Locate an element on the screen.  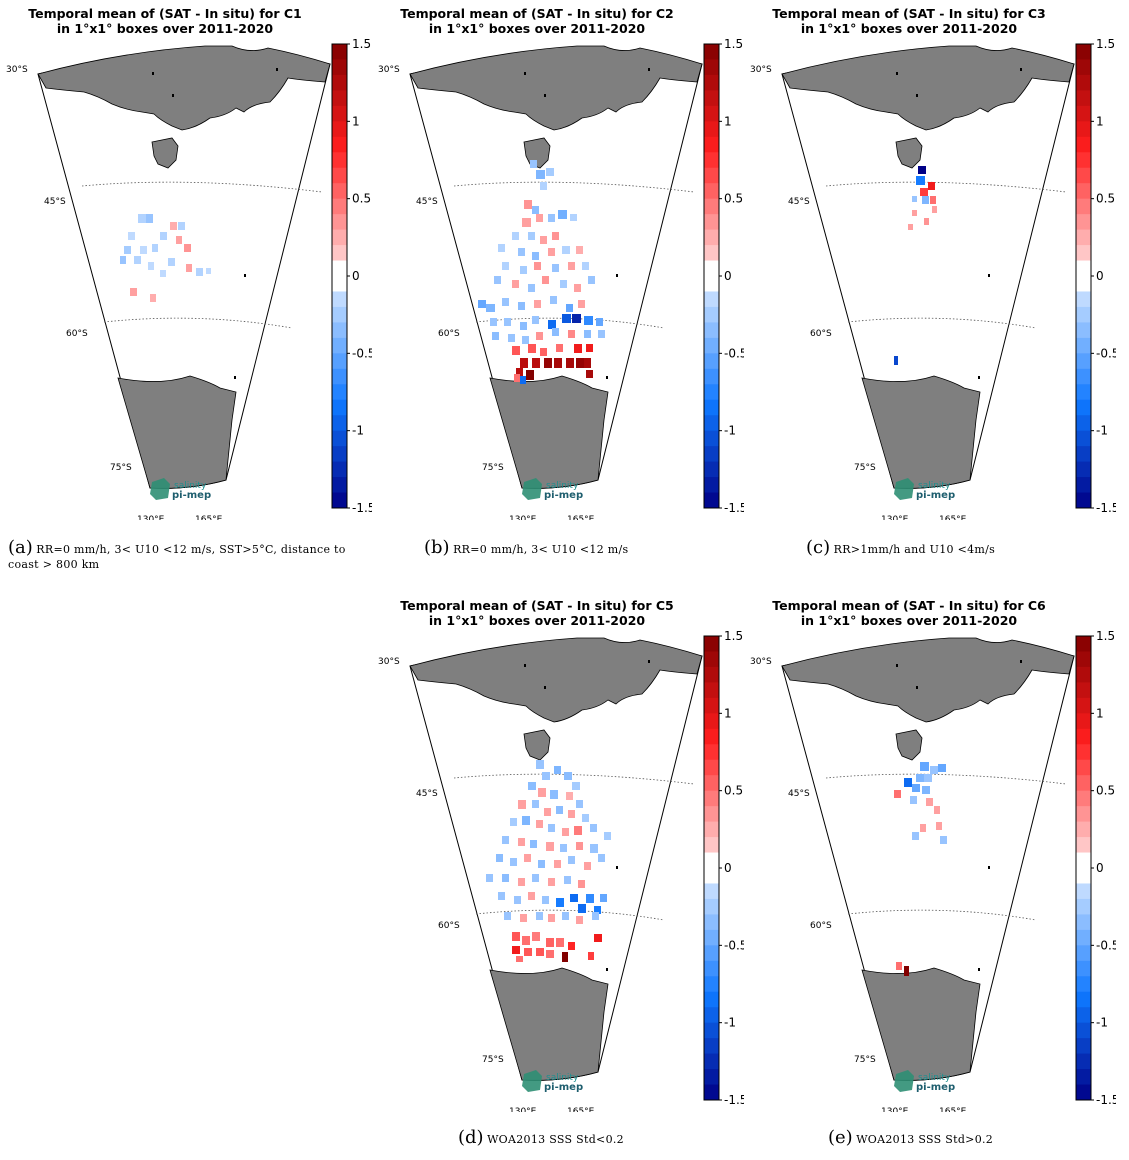
tasmania-land is located at coordinates (165, 153).